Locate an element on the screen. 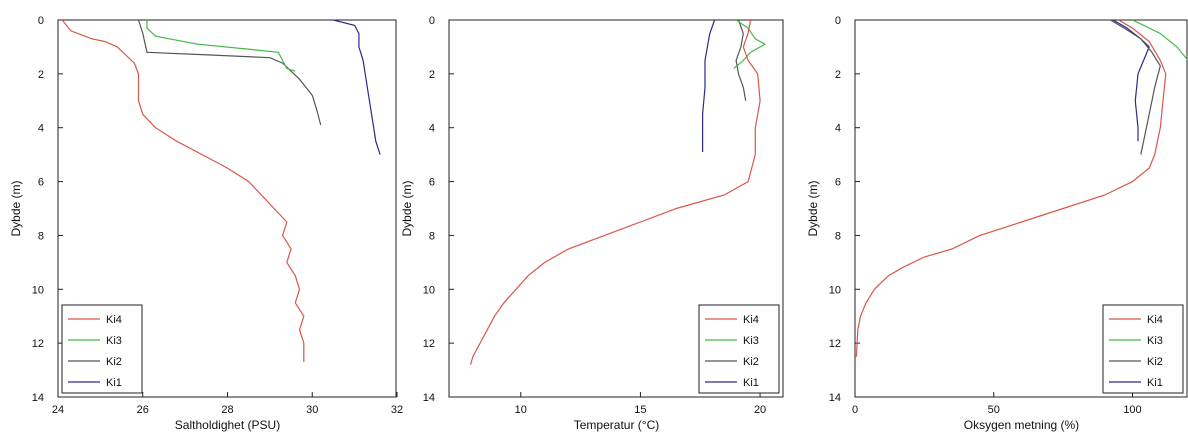  x-tick-label: 15 is located at coordinates (640, 410).